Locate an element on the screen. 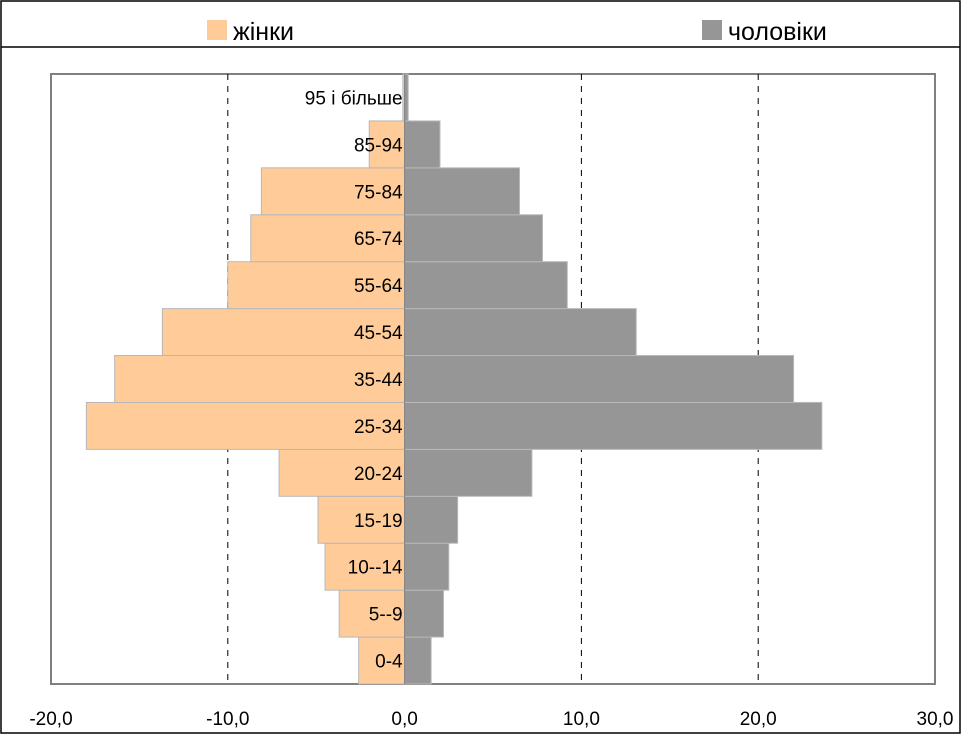  x-tick-label: 20,0 is located at coordinates (758, 719).